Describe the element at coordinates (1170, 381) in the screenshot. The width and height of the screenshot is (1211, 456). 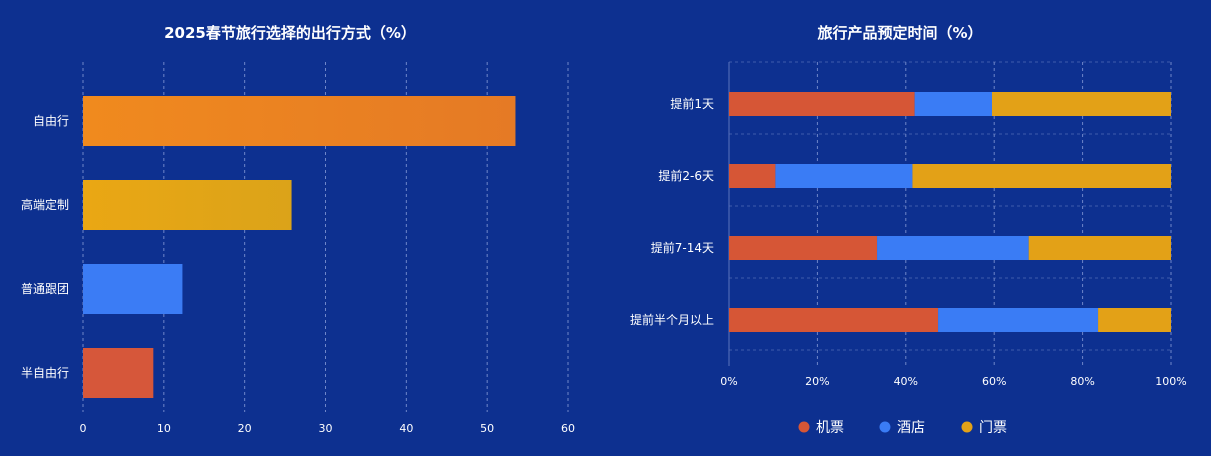
I see `right-tick-label: 100%` at that location.